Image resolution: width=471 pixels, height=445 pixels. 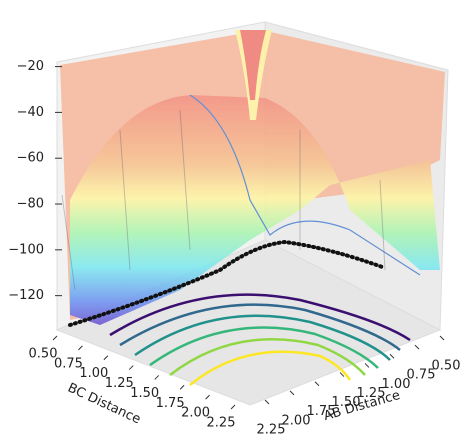 What do you see at coordinates (271, 430) in the screenshot?
I see `x-tick-label: 2.25` at bounding box center [271, 430].